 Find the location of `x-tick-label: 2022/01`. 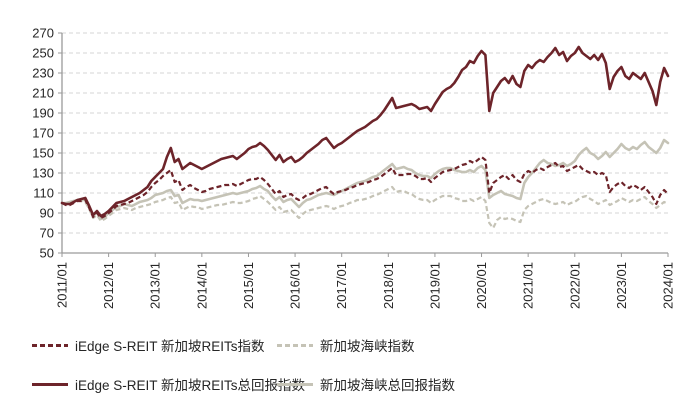

x-tick-label: 2022/01 is located at coordinates (574, 285).